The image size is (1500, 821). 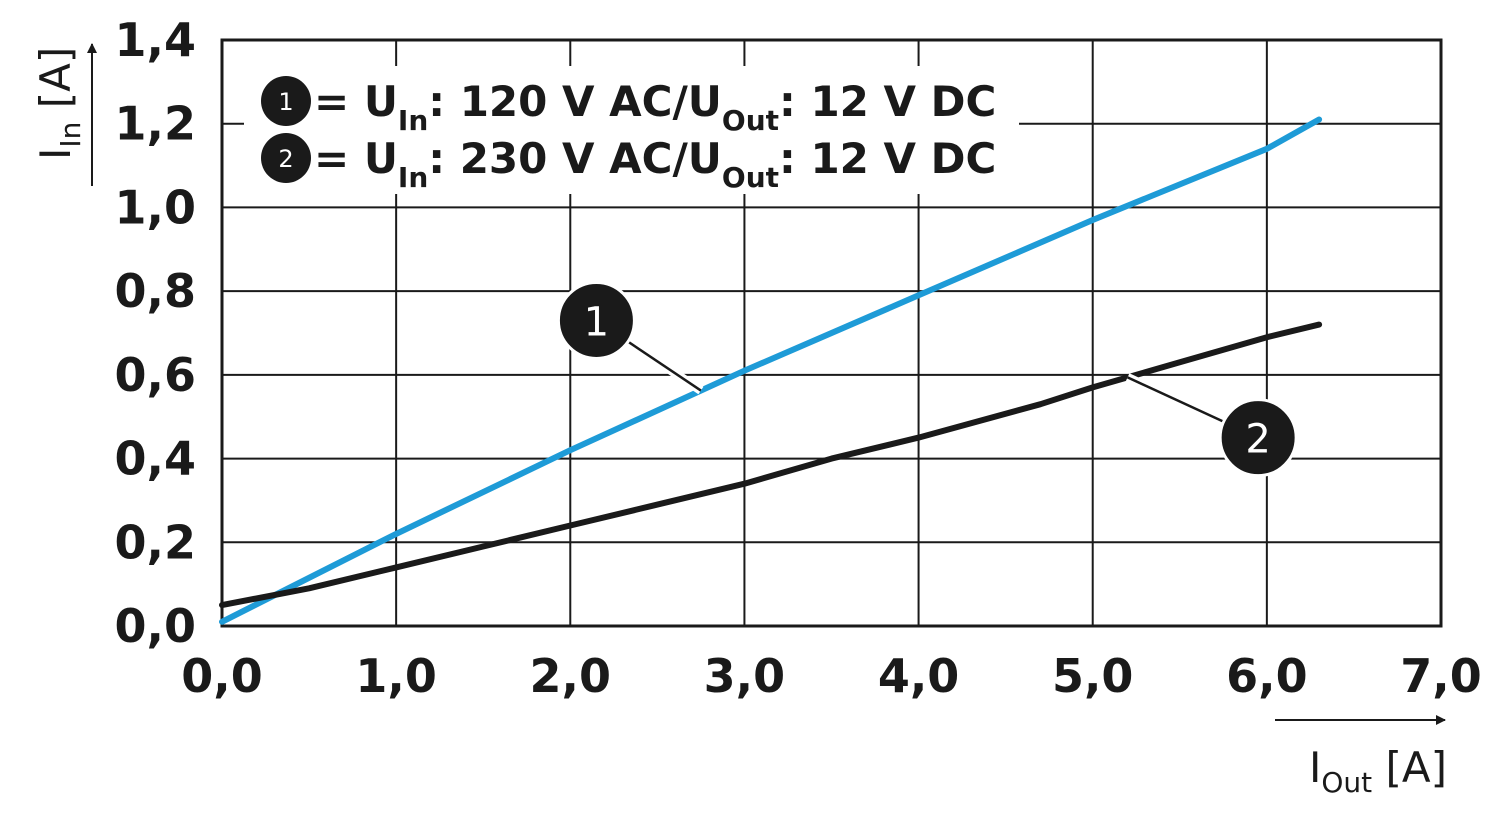 What do you see at coordinates (1378, 771) in the screenshot?
I see `x-axis-label: IOut [A]` at bounding box center [1378, 771].